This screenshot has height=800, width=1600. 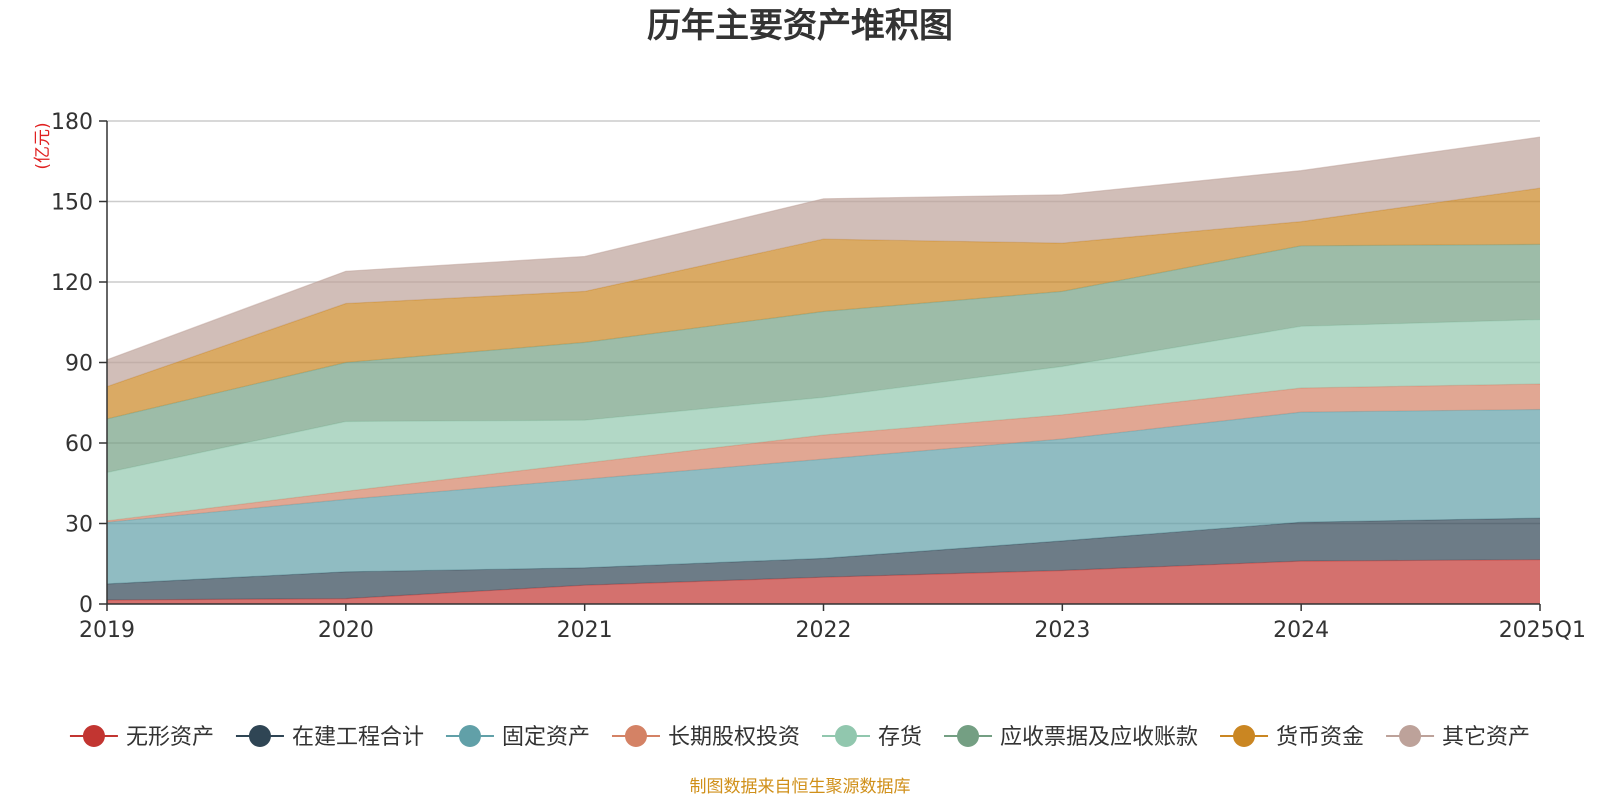 What do you see at coordinates (800, 26) in the screenshot?
I see `chart-title: 历年主要资产堆积图` at bounding box center [800, 26].